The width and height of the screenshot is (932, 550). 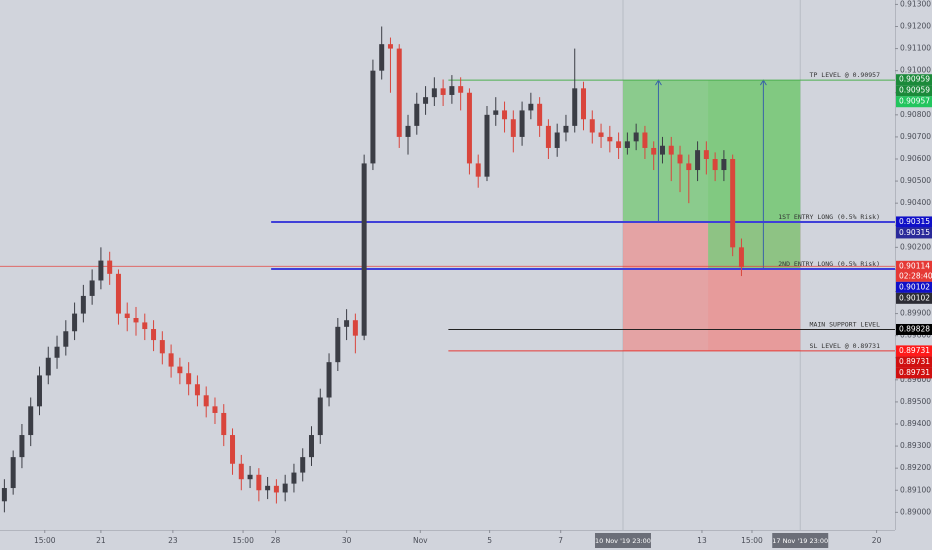 I want to click on y-tick-label: 0.91100, so click(x=915, y=48).